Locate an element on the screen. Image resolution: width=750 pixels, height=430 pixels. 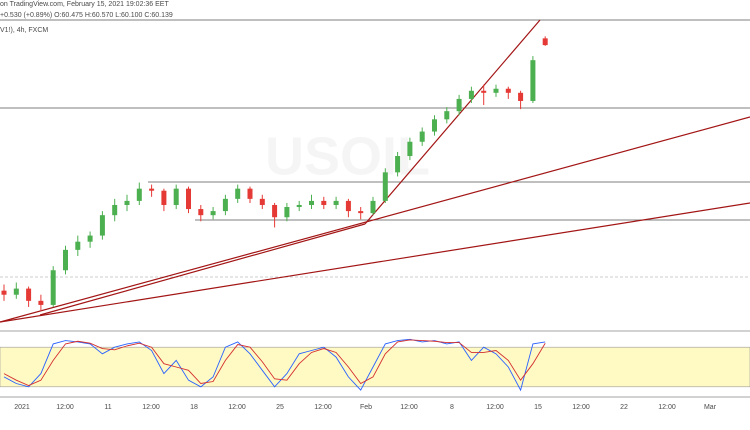
x-tick-label: 22 is located at coordinates (624, 407).